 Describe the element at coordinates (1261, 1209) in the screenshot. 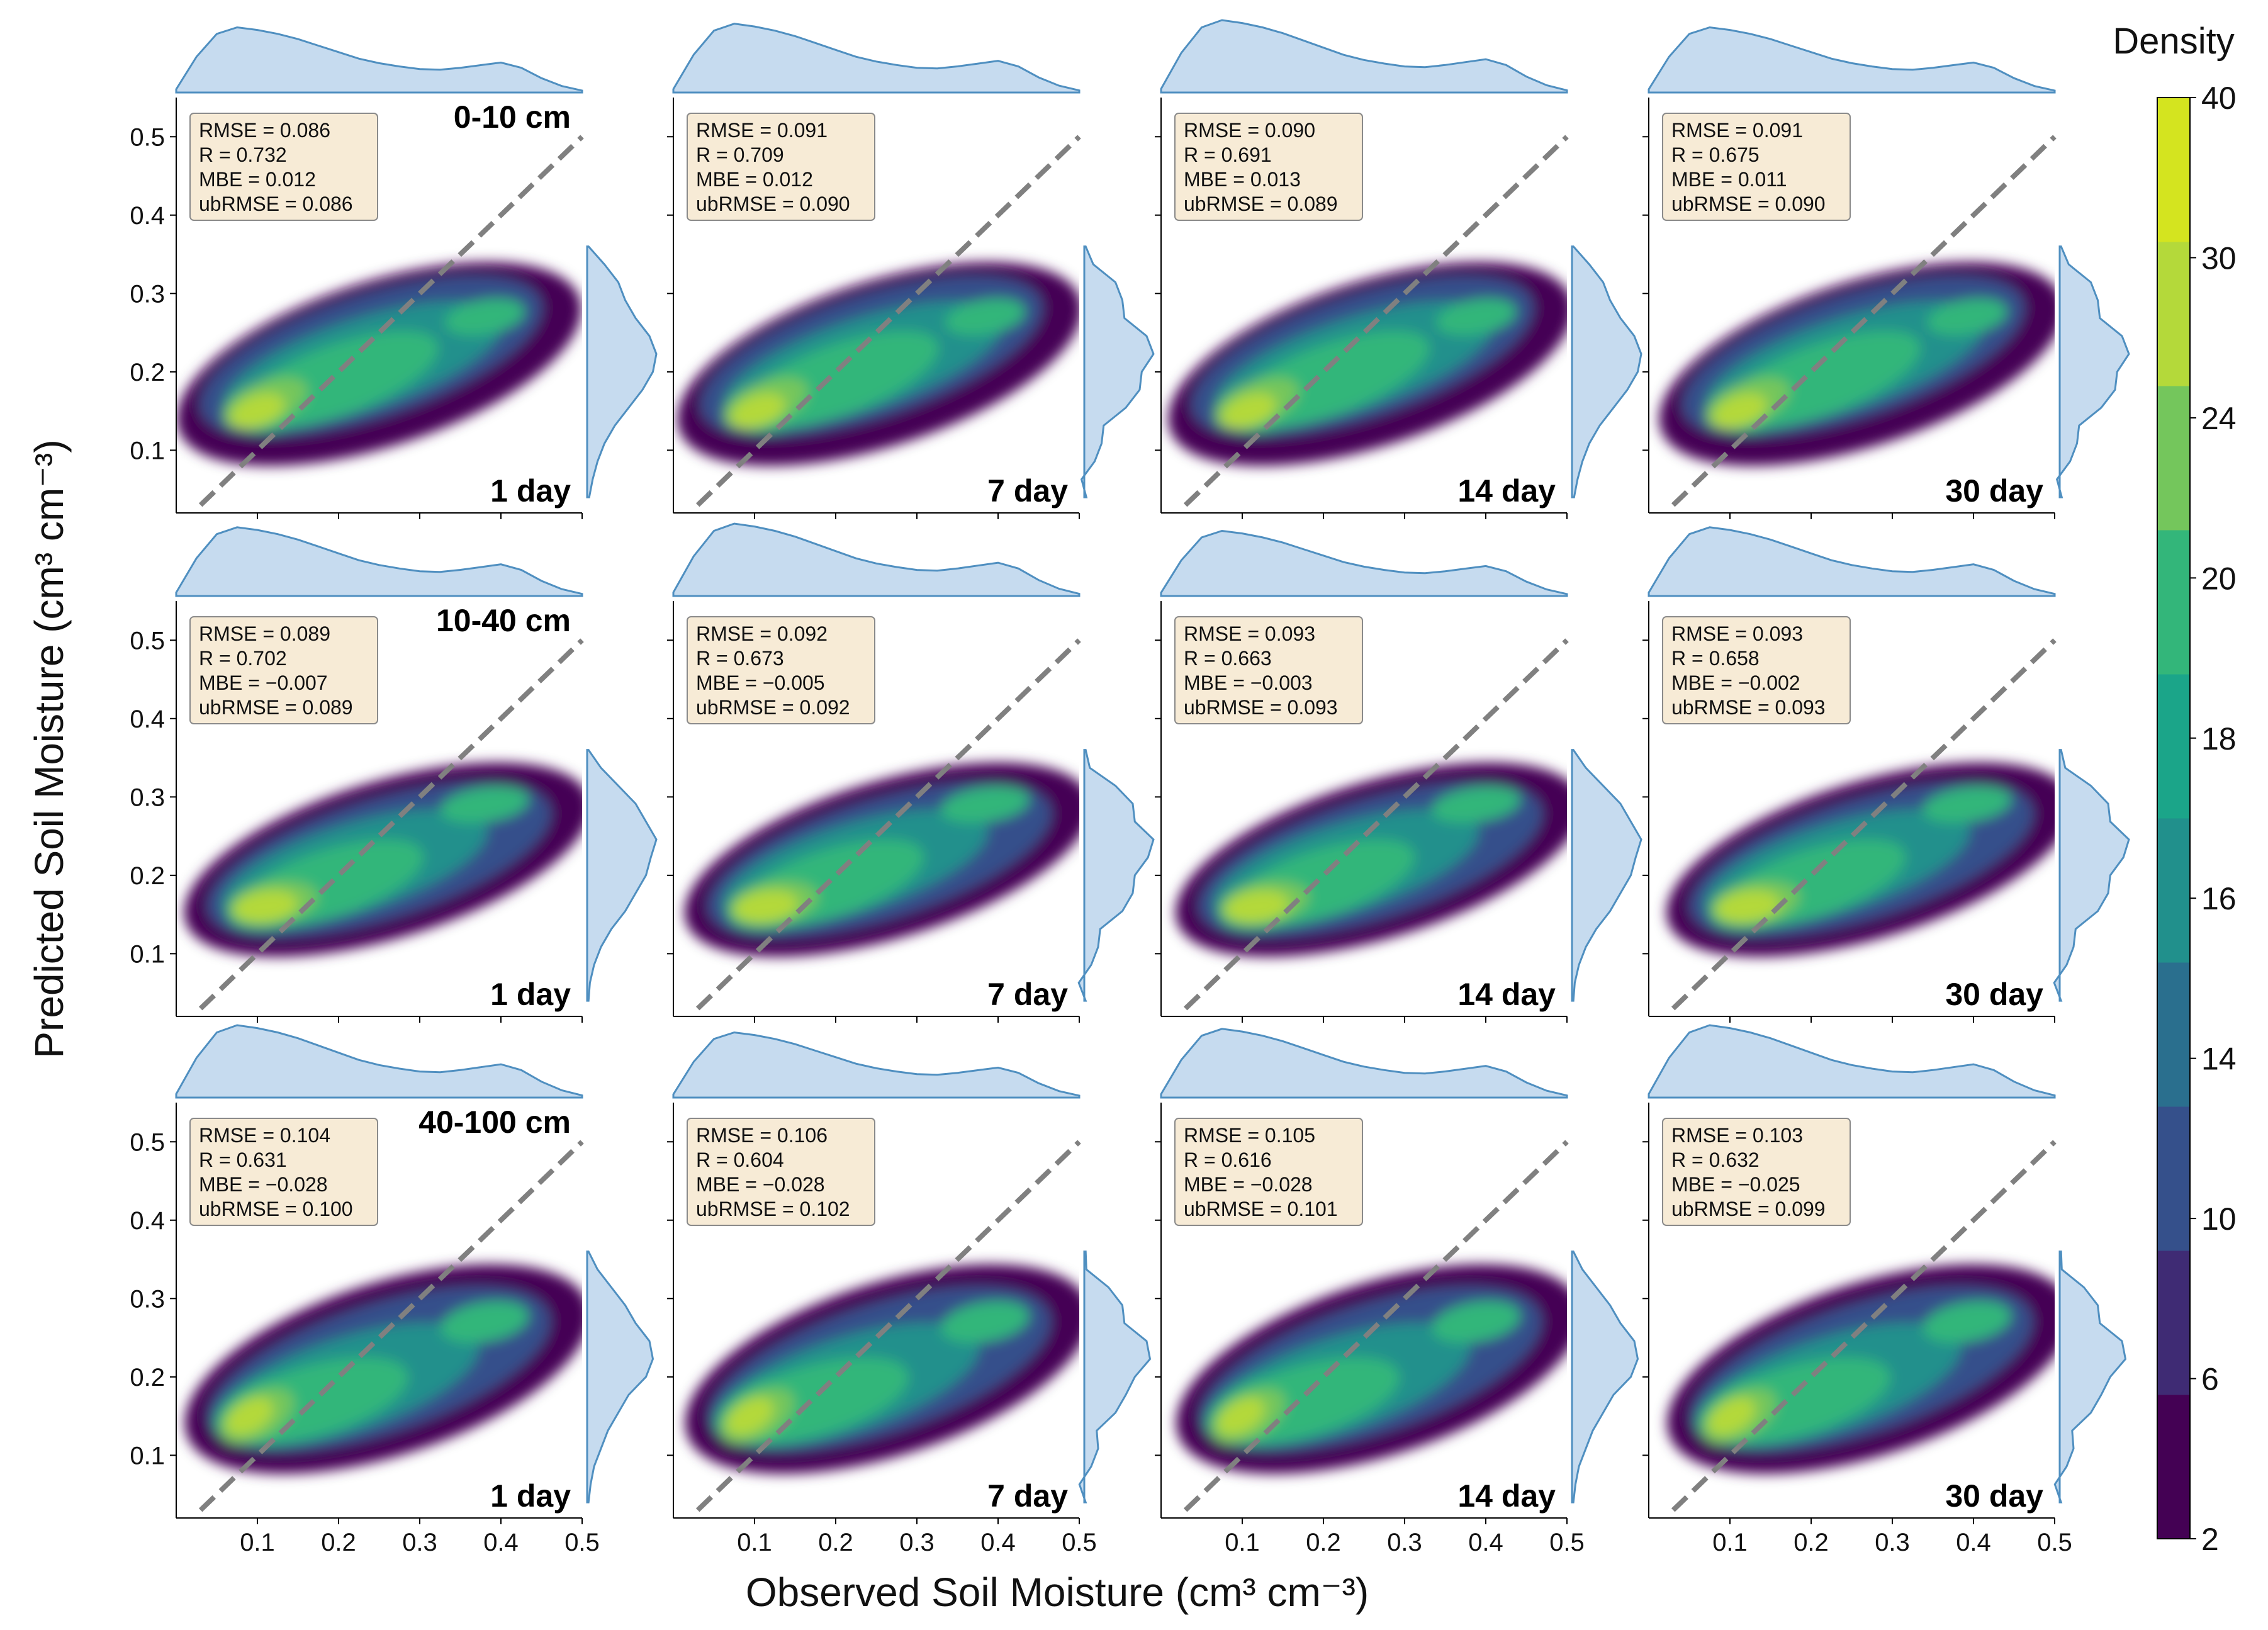

I see `stat-ubrmse: ubRMSE = 0.101` at that location.